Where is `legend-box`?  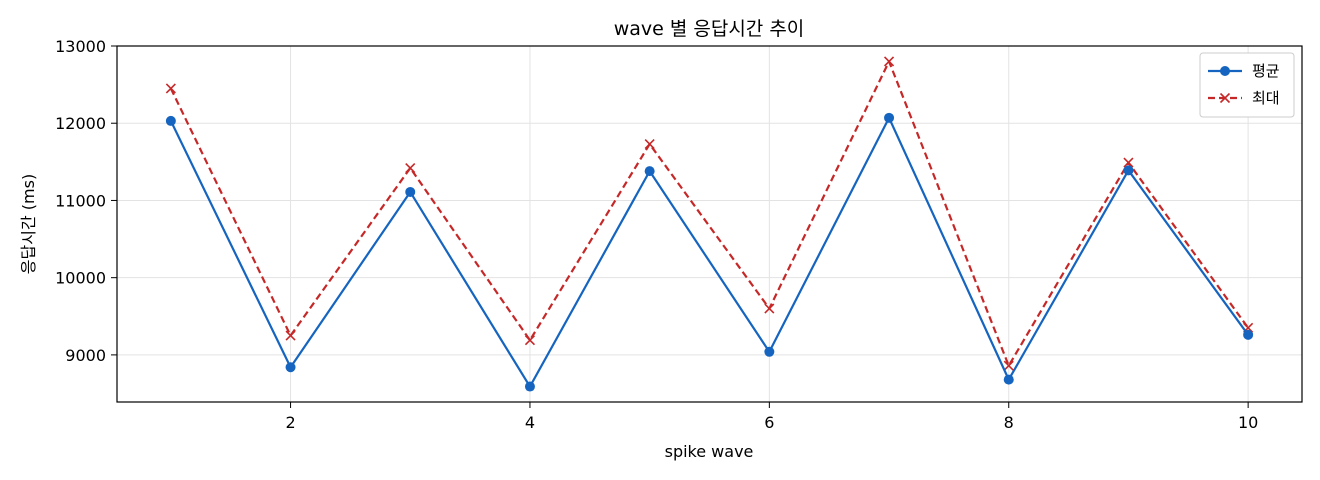 legend-box is located at coordinates (1247, 85).